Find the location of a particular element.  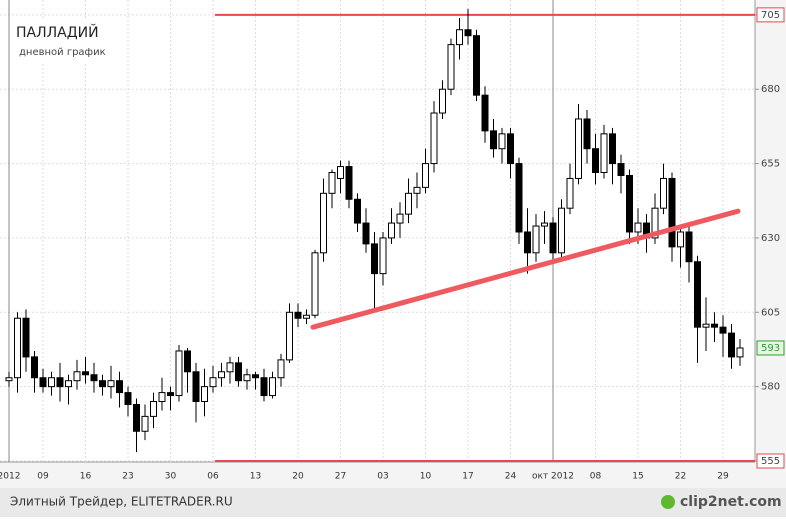

title-box is located at coordinates (64, 41).